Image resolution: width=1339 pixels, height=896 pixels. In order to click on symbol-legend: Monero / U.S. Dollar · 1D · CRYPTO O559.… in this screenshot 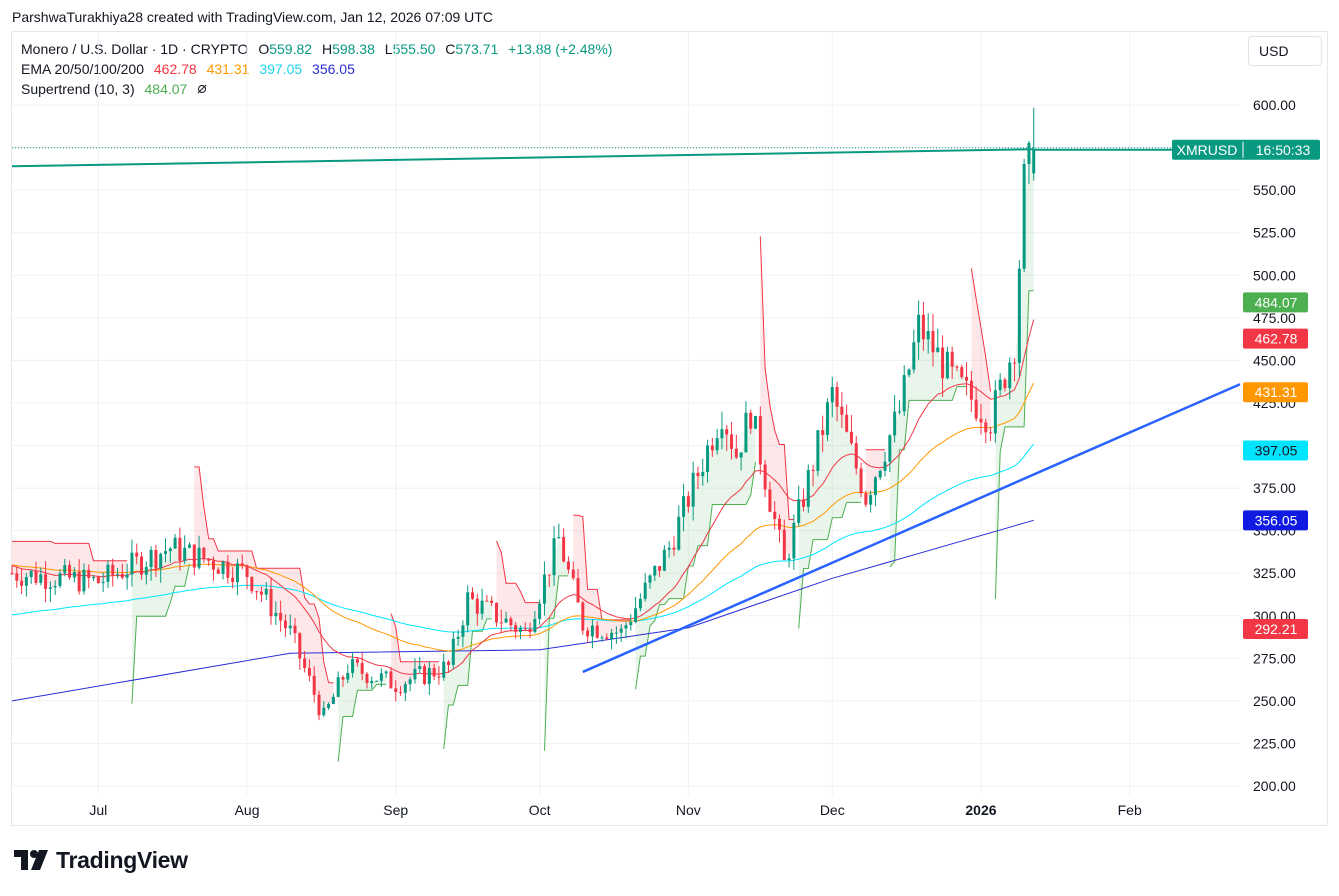, I will do `click(317, 49)`.